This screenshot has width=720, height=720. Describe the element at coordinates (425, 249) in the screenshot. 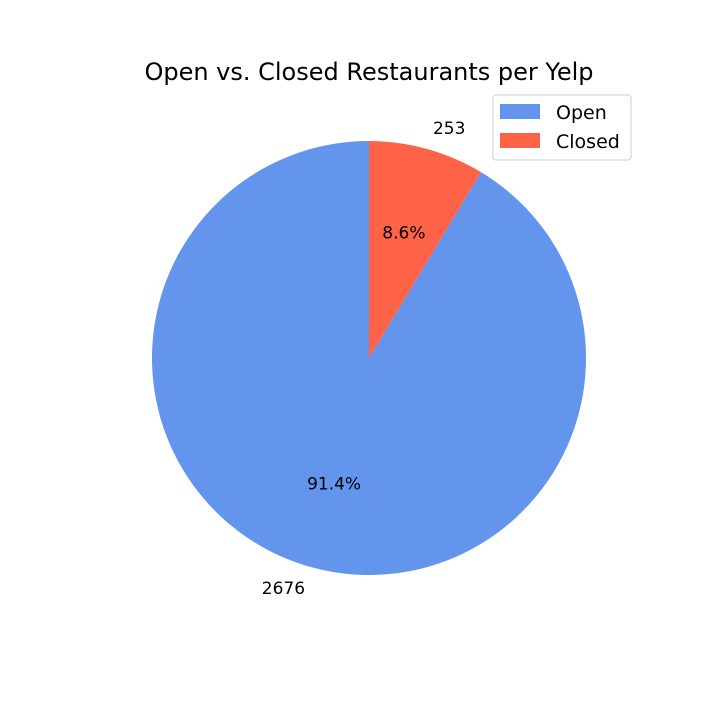

I see `pie-slice-closed` at that location.